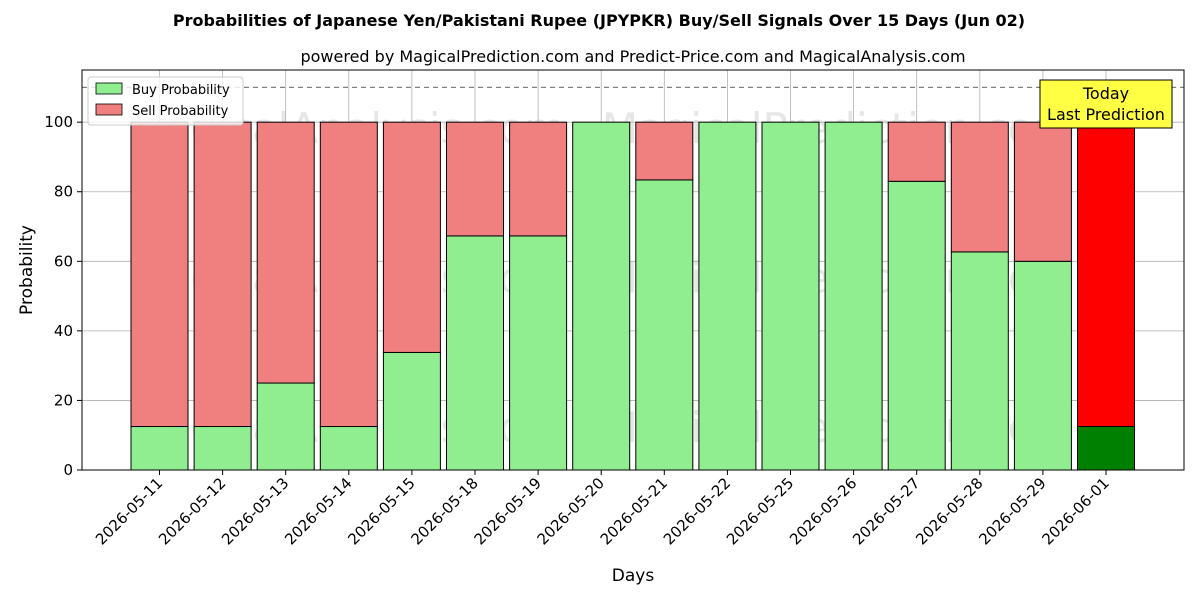 The height and width of the screenshot is (600, 1200). I want to click on legend: Buy Probability Sell Probability, so click(165, 101).